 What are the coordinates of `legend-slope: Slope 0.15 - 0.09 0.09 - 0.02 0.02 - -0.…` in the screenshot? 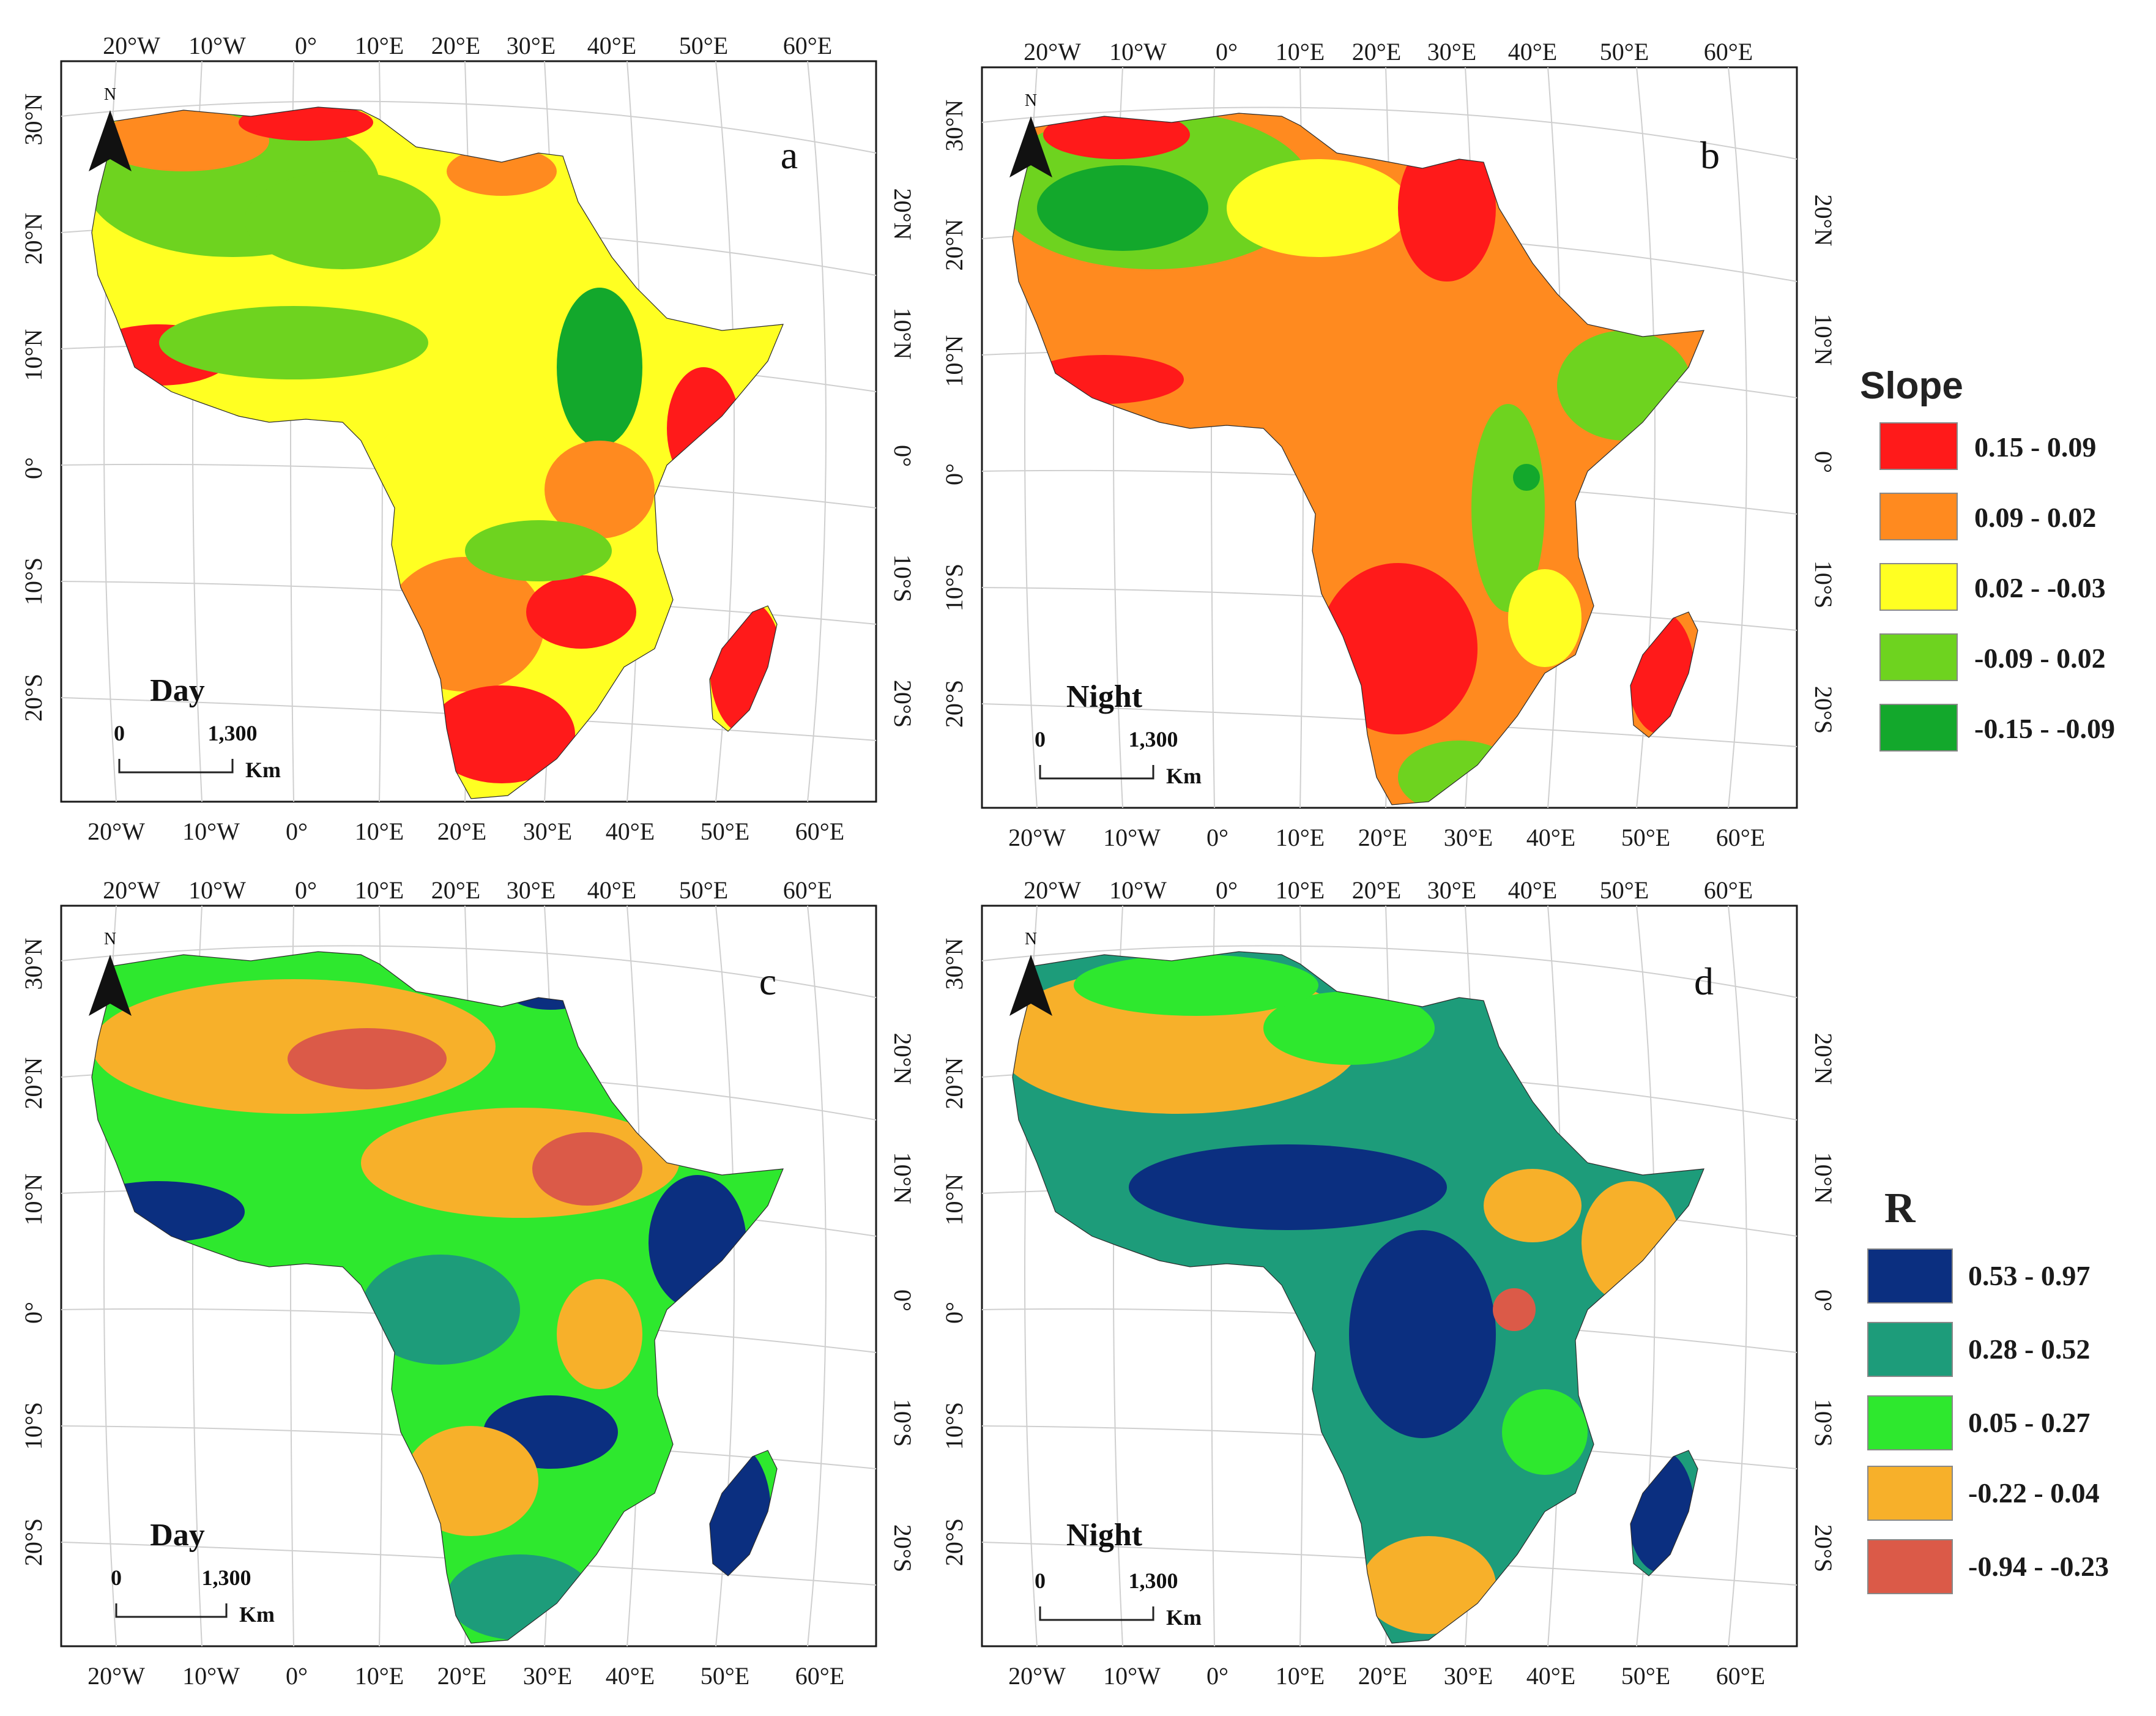 It's located at (2007, 566).